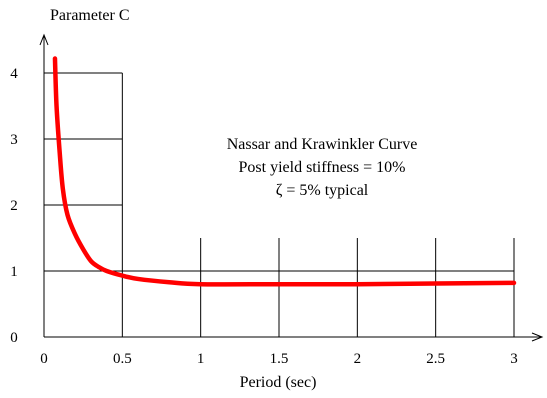 The width and height of the screenshot is (547, 398). I want to click on x-axis-arrow, so click(537, 337).